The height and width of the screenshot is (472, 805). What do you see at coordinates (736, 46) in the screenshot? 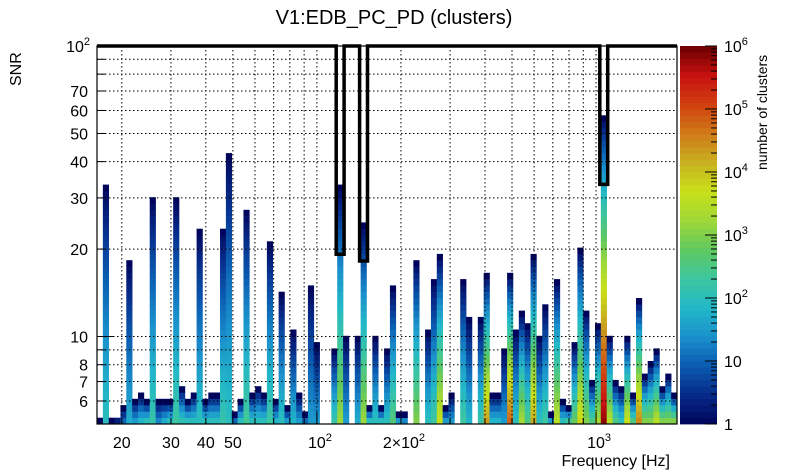
I see `colorbar-tick-label: 106` at bounding box center [736, 46].